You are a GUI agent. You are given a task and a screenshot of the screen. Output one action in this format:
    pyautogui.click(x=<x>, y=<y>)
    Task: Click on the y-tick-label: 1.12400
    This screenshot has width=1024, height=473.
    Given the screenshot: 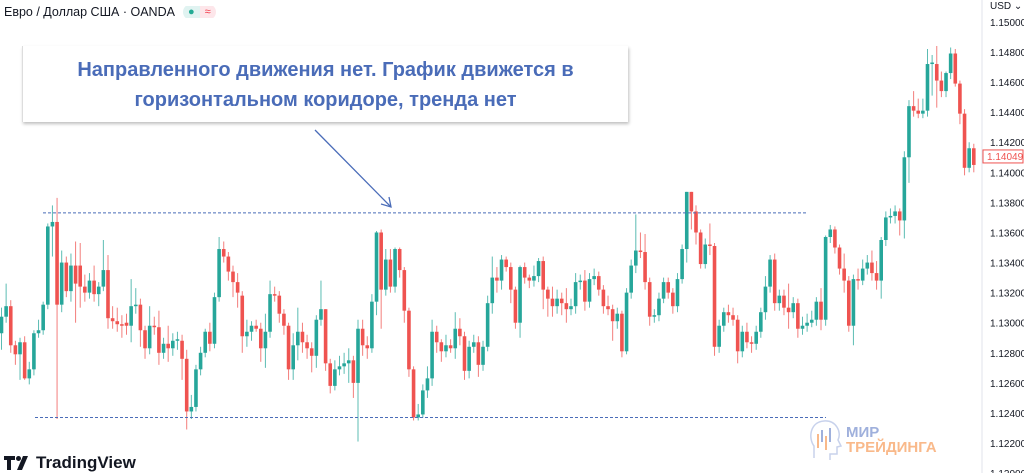 What is the action you would take?
    pyautogui.click(x=1007, y=414)
    